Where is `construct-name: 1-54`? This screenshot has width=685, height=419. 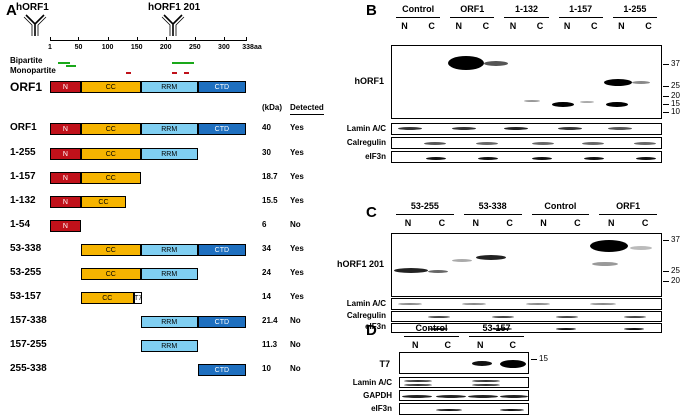
construct-name: 1-54 is located at coordinates (20, 224).